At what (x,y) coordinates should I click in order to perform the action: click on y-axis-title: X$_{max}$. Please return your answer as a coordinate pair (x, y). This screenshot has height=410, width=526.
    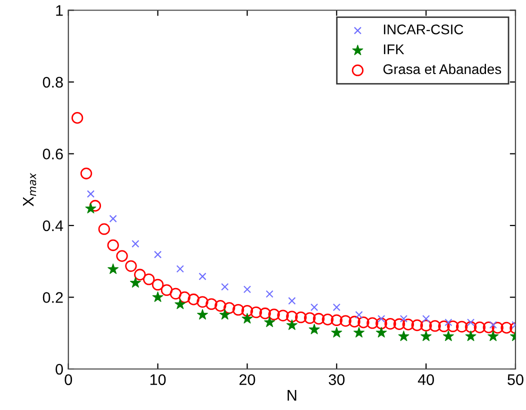
    Looking at the image, I should click on (29, 189).